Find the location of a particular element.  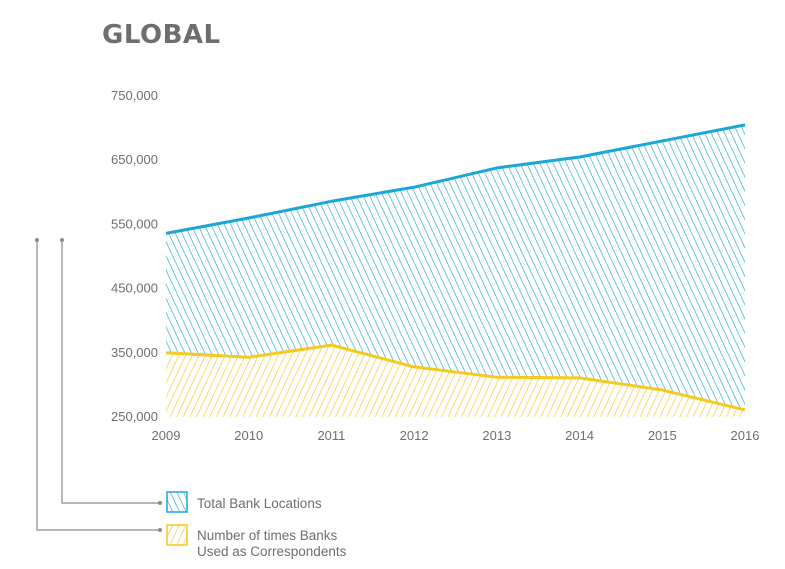

x-tick-label: 2011 is located at coordinates (331, 435).